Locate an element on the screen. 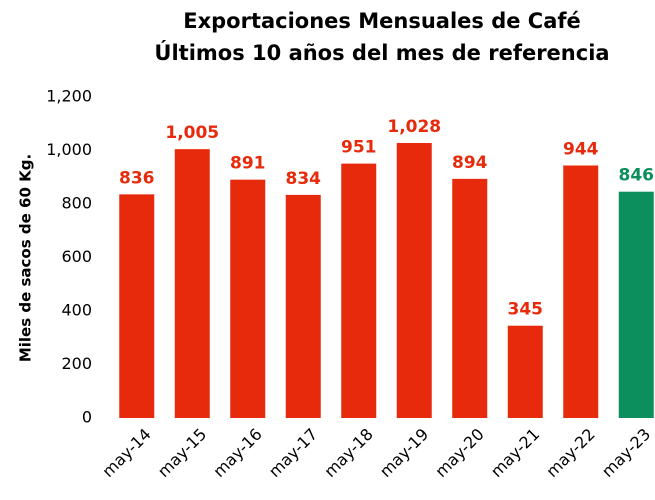 Image resolution: width=655 pixels, height=500 pixels. x-tick-label: may-20 is located at coordinates (459, 453).